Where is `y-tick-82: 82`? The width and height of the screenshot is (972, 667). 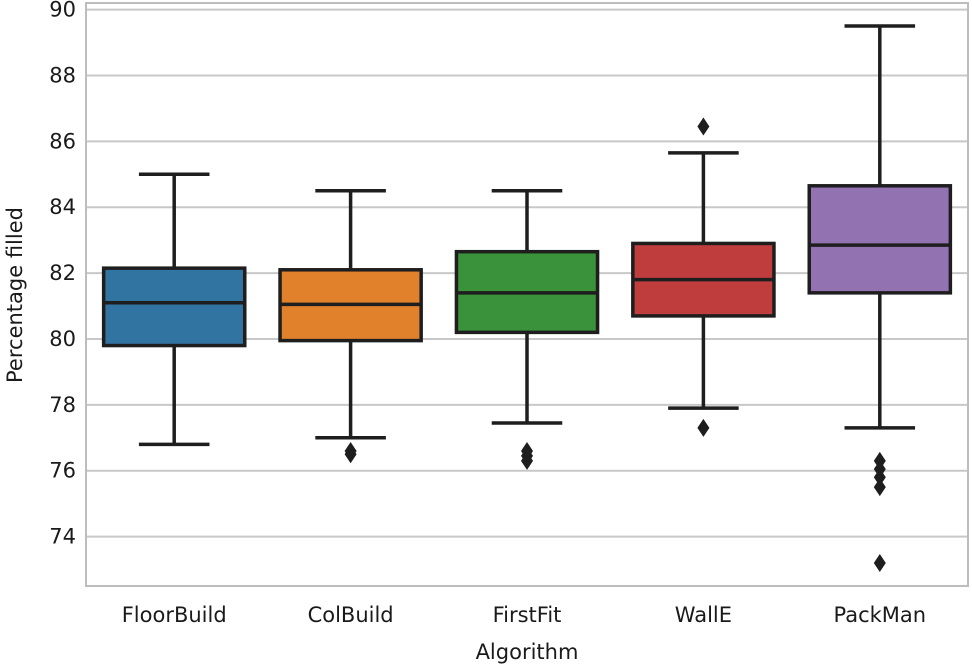 y-tick-82: 82 is located at coordinates (62, 273).